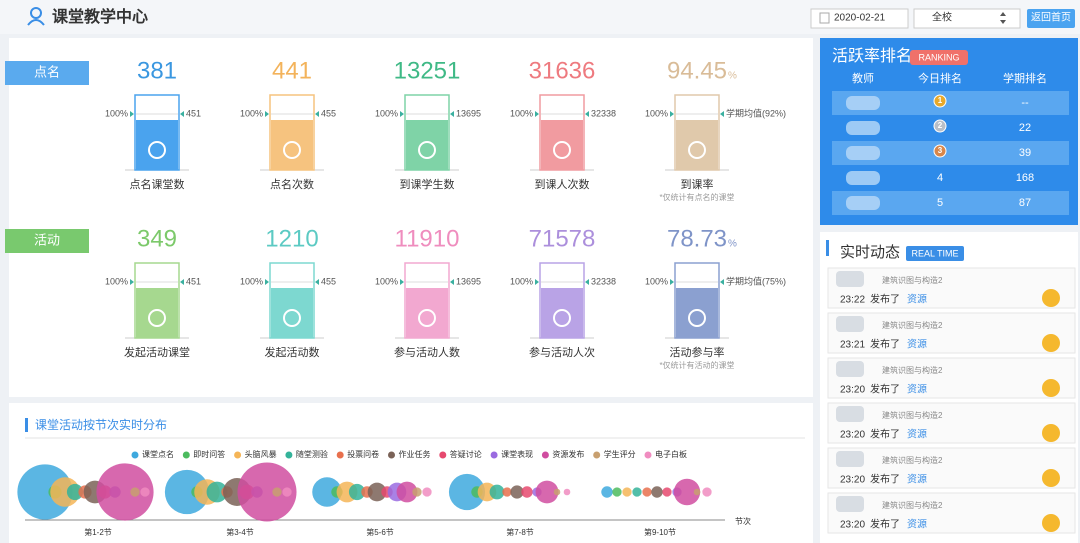  I want to click on level-cap-label: 455, so click(328, 281).